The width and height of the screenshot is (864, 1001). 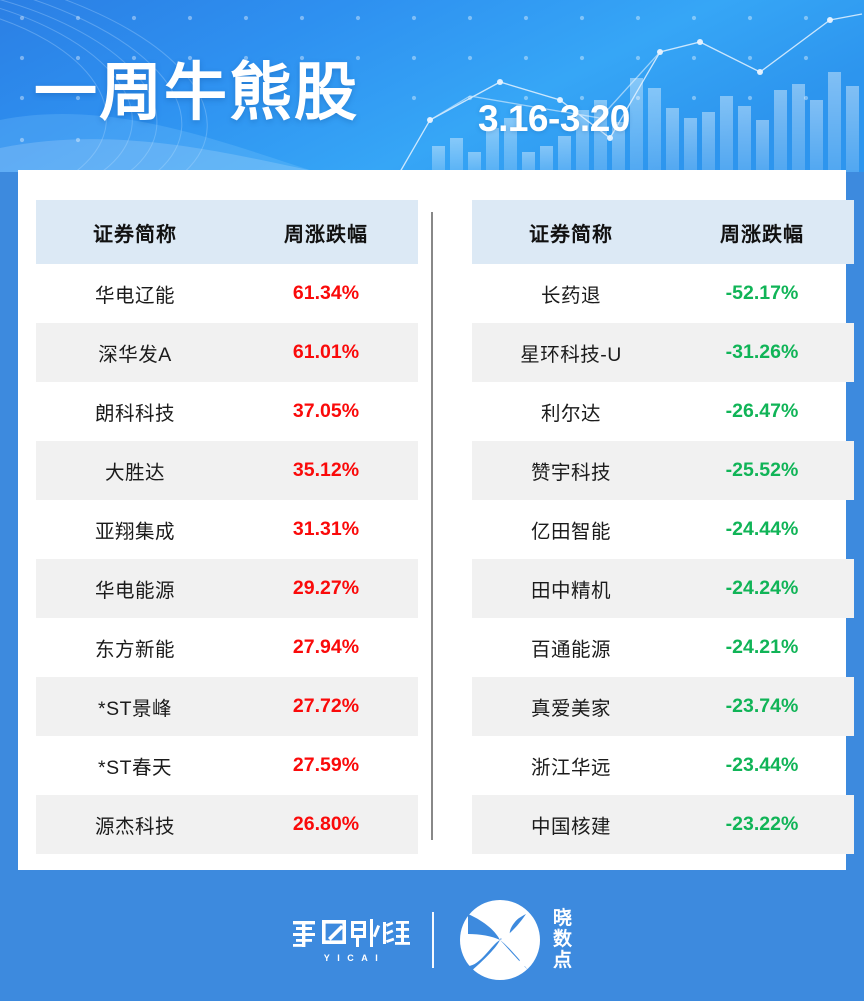 What do you see at coordinates (326, 706) in the screenshot?
I see `stock-change-cell: 27.72%` at bounding box center [326, 706].